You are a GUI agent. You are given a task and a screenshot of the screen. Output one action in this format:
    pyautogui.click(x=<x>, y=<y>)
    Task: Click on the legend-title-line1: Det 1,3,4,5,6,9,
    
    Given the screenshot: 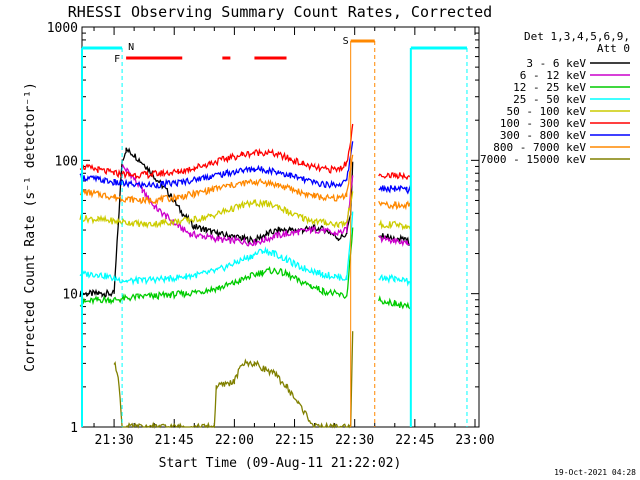 What is the action you would take?
    pyautogui.click(x=577, y=36)
    